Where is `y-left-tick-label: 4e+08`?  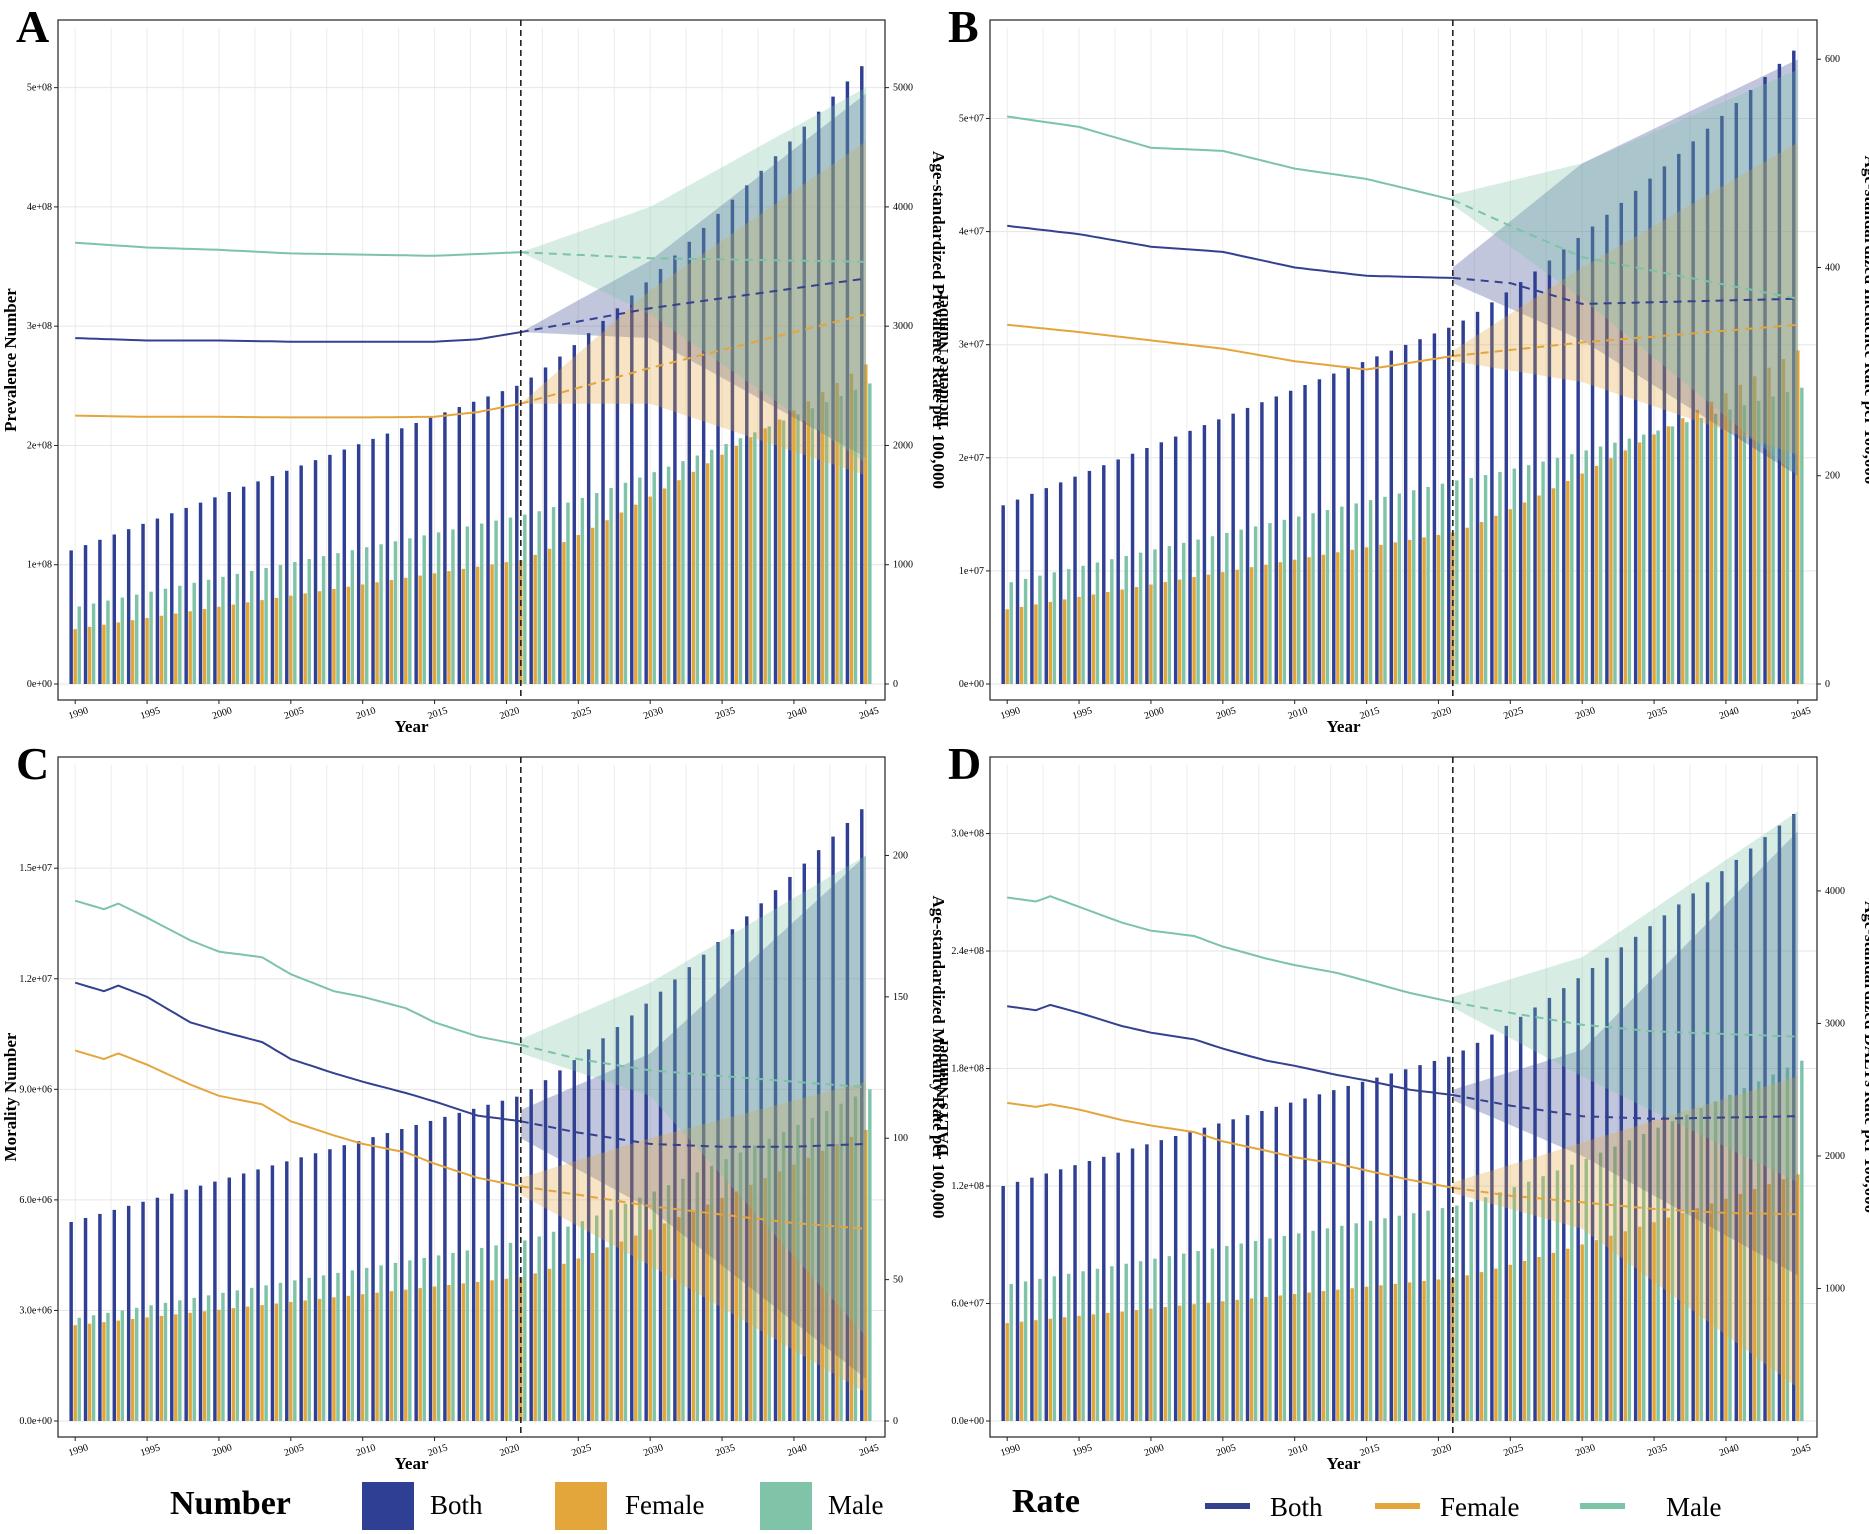 y-left-tick-label: 4e+08 is located at coordinates (39, 207).